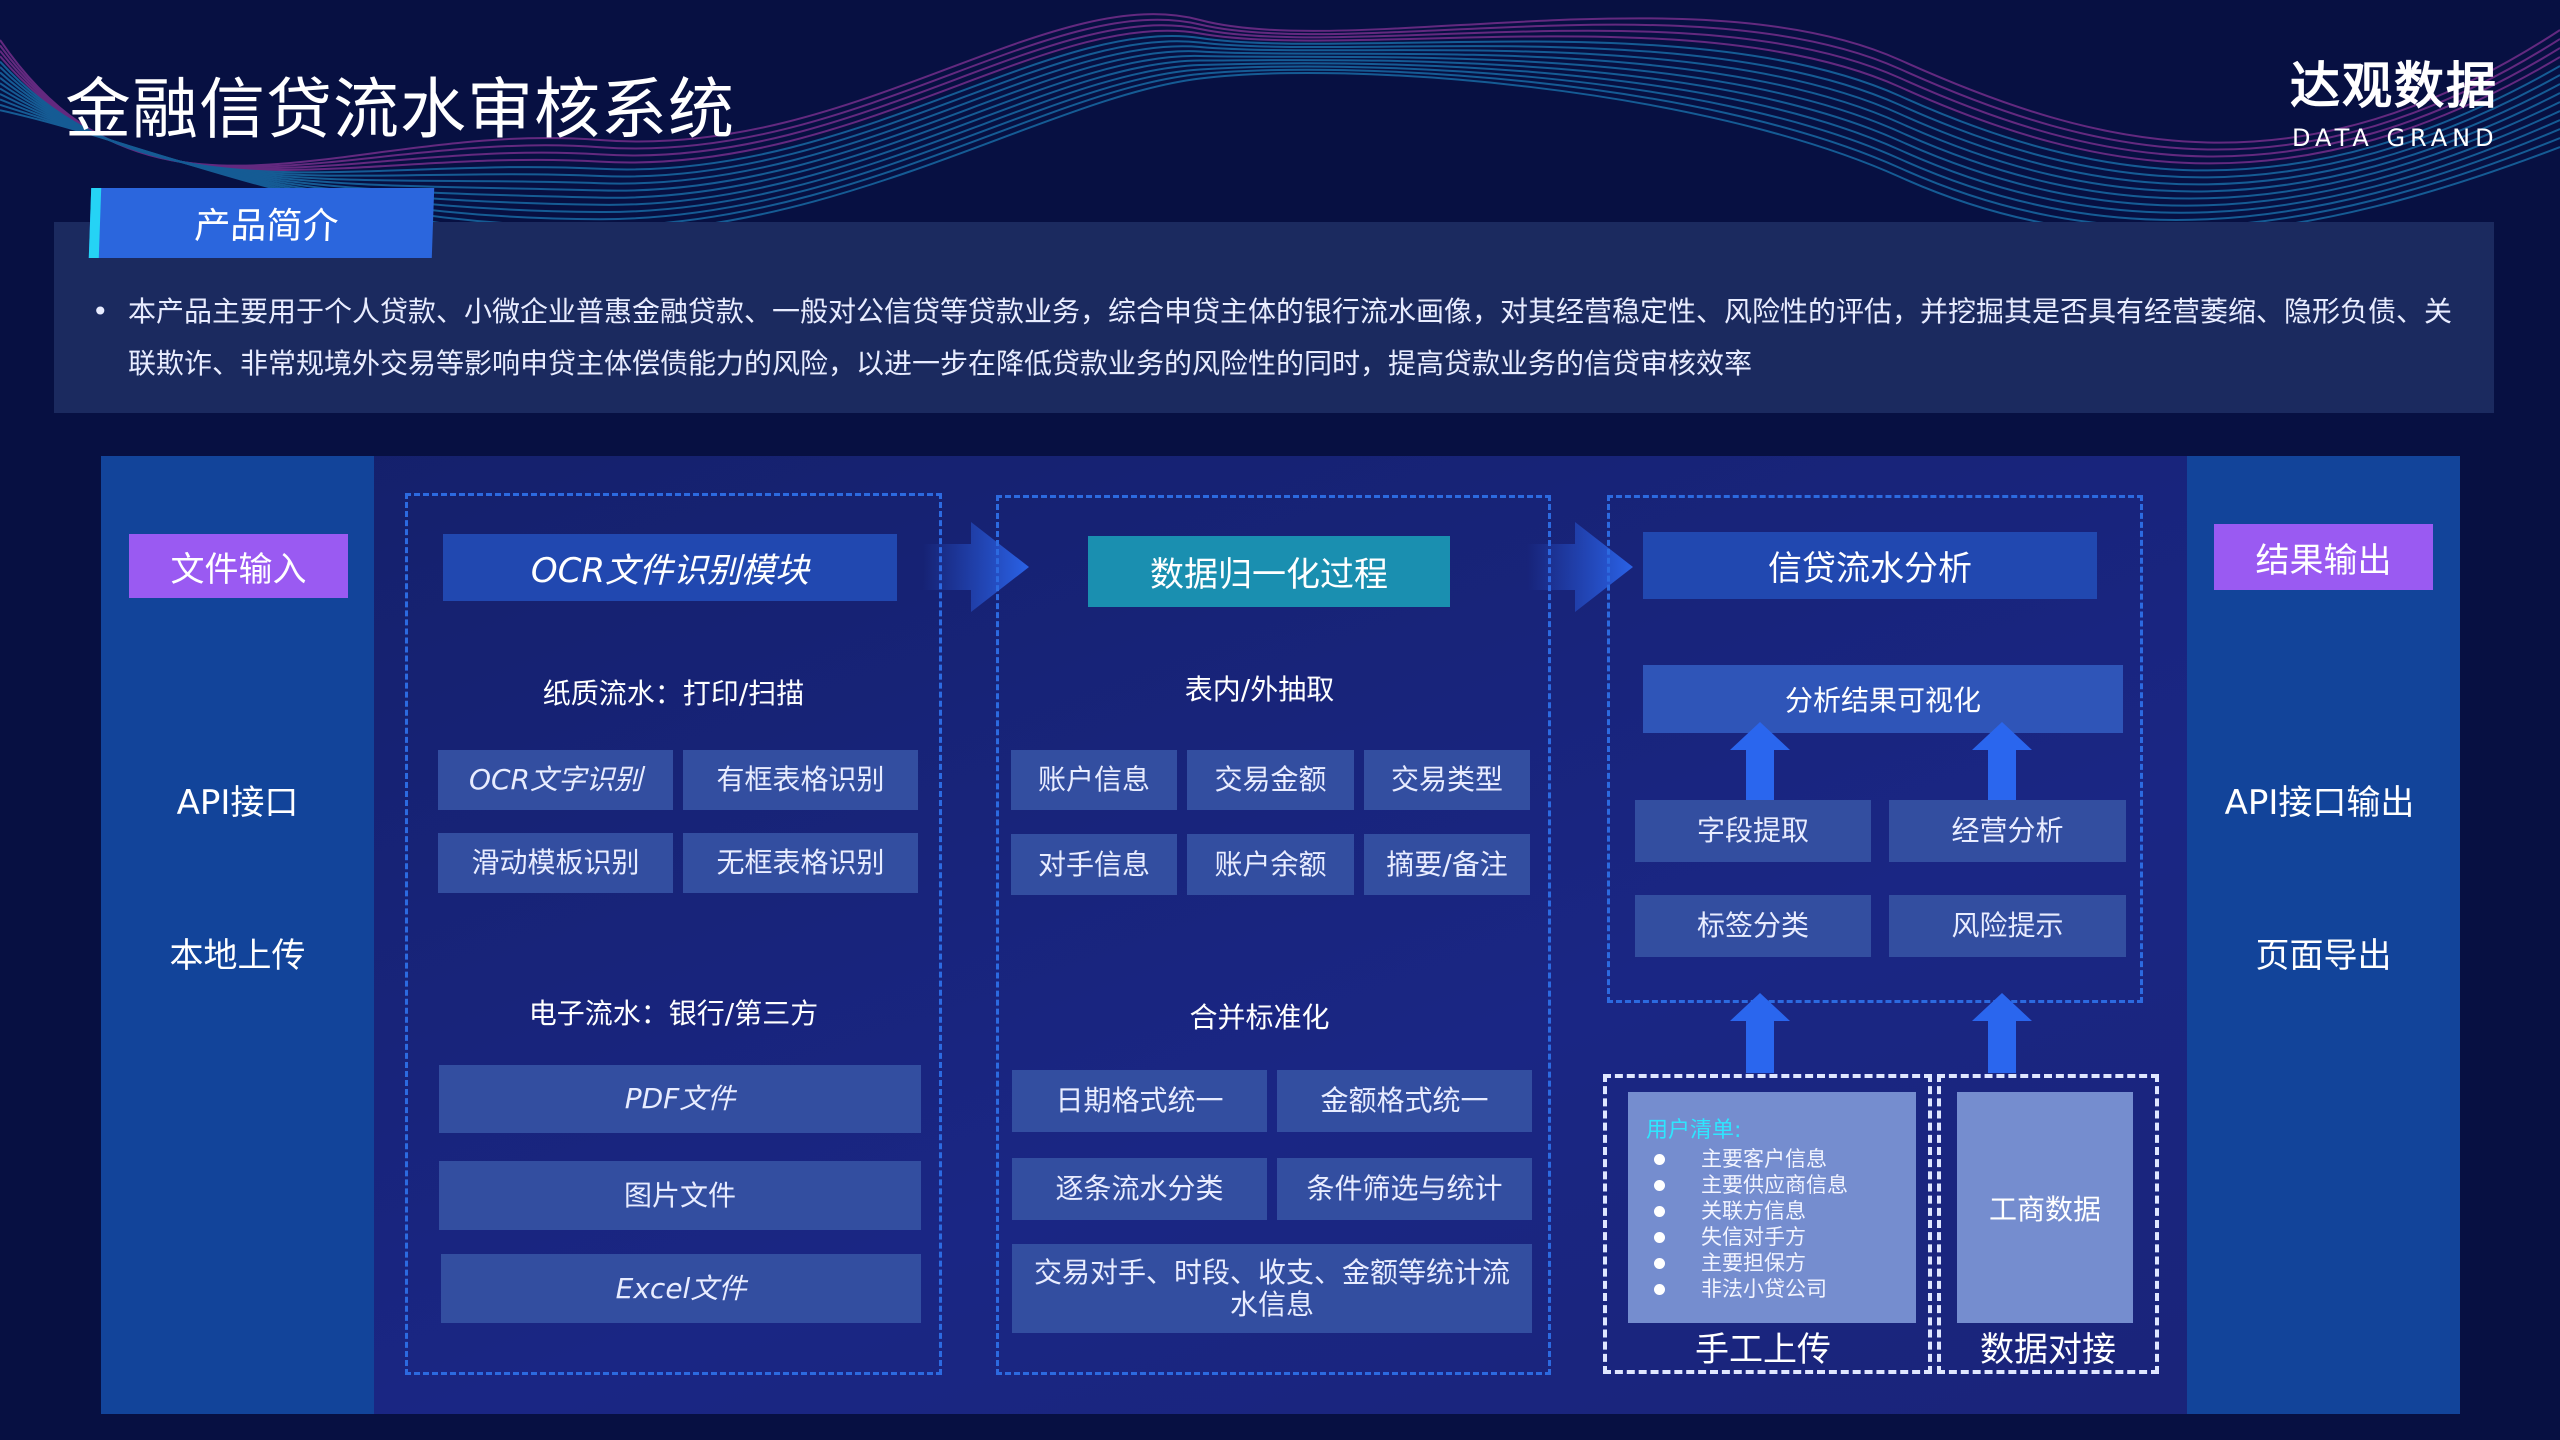  I want to click on normalize-header: 数据归一化过程, so click(1269, 571).